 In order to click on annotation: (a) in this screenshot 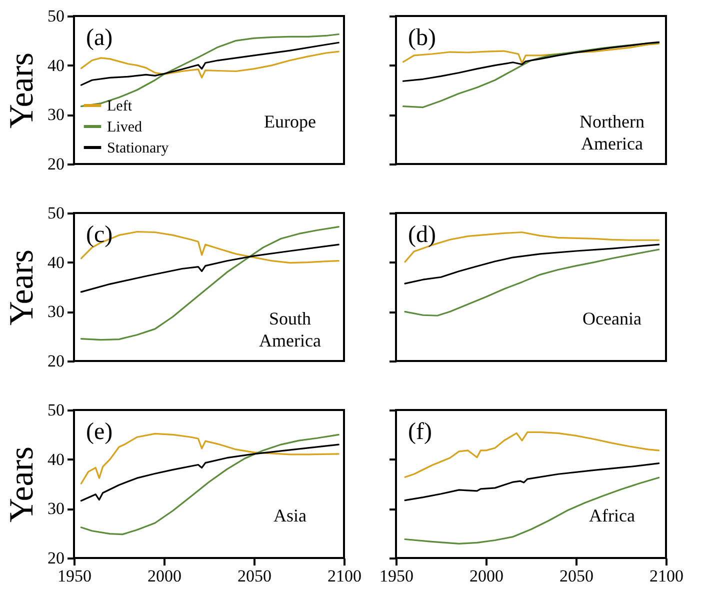, I will do `click(99, 38)`.